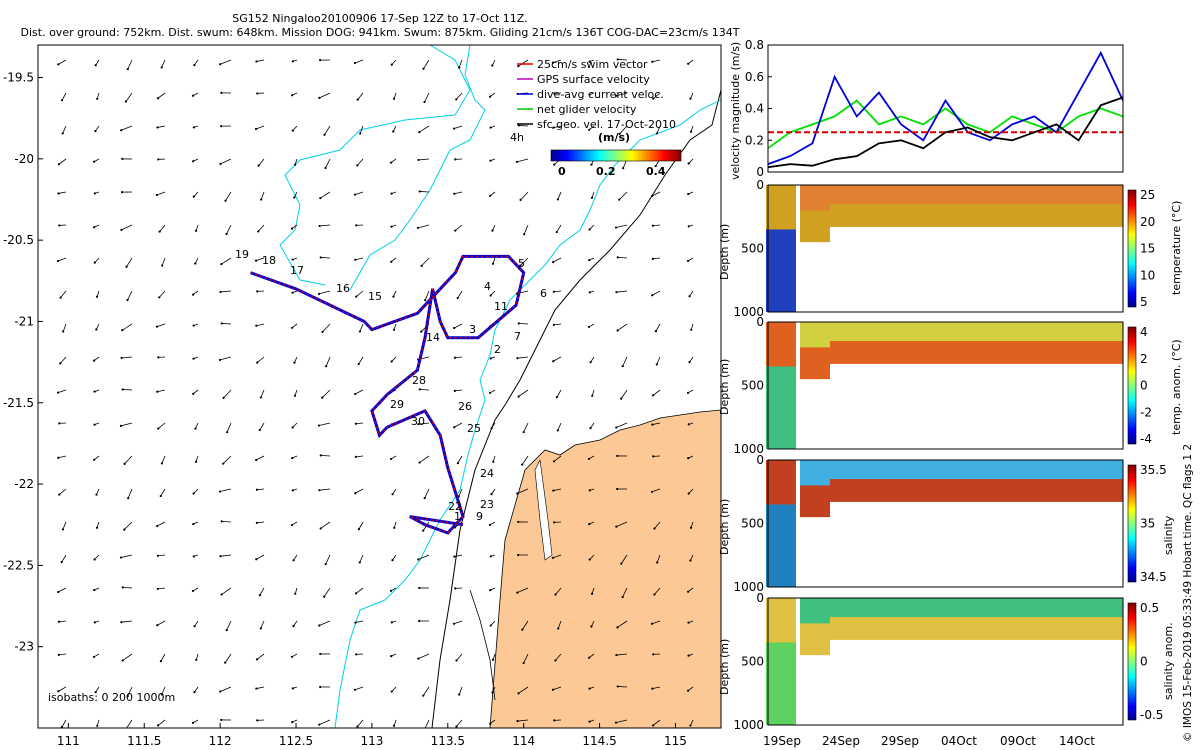  I want to click on time-xtick-1: 24Sep, so click(841, 741).